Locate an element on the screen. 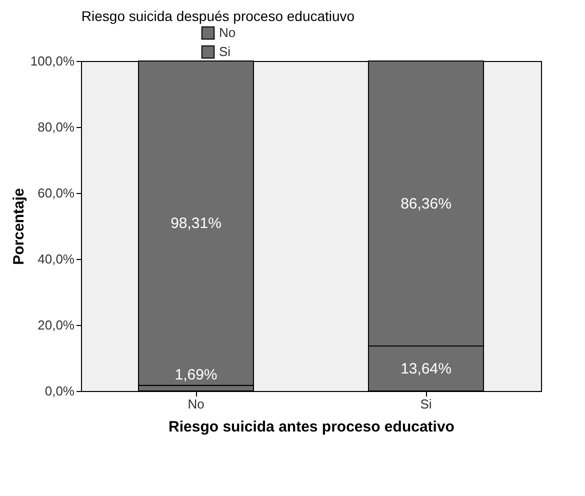  x-axis-title: Riesgo suicida antes proceso educativo is located at coordinates (311, 427).